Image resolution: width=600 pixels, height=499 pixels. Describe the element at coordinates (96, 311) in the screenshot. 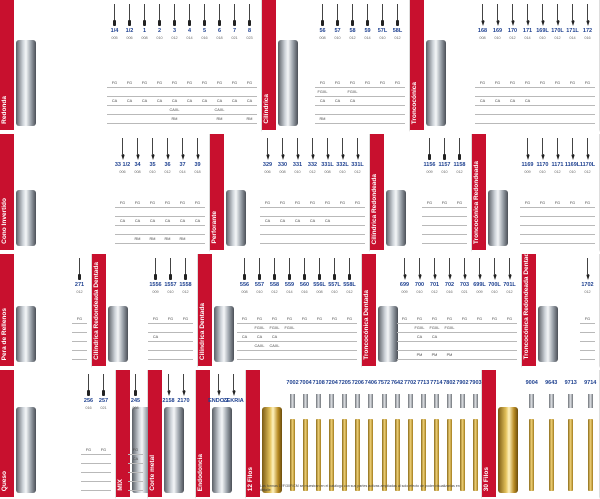

I see `category-label: Cilíndrica Redondeada Dentada` at that location.